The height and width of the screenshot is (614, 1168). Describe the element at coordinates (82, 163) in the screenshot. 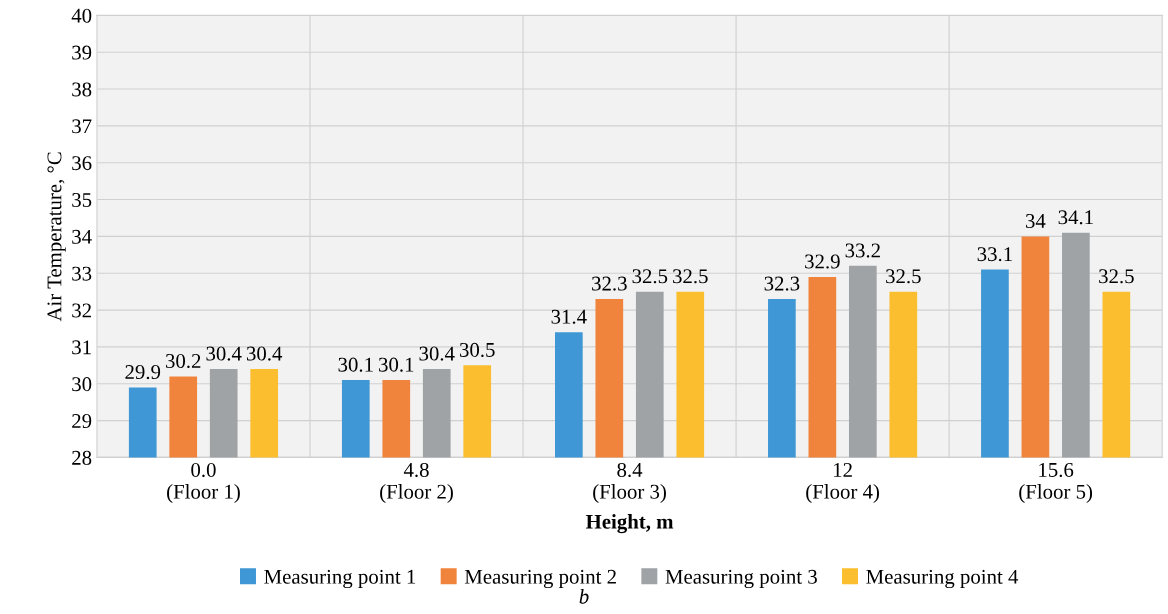

I see `y-tick-label: 36` at that location.